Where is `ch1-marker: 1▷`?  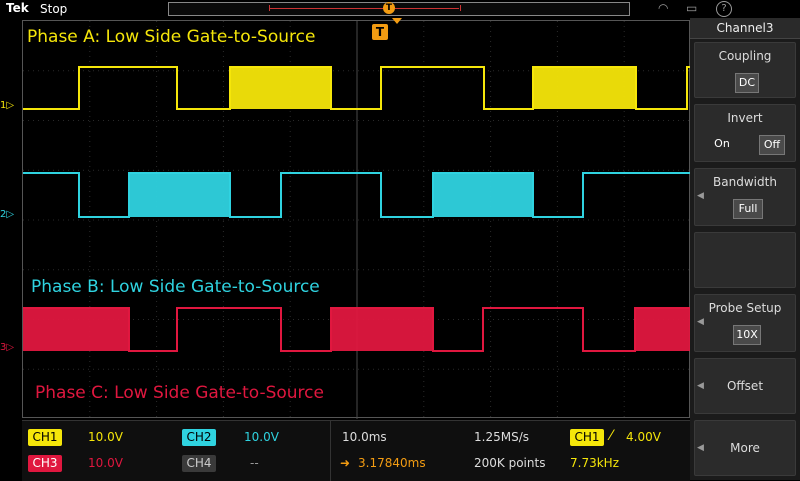
ch1-marker: 1▷ is located at coordinates (7, 105).